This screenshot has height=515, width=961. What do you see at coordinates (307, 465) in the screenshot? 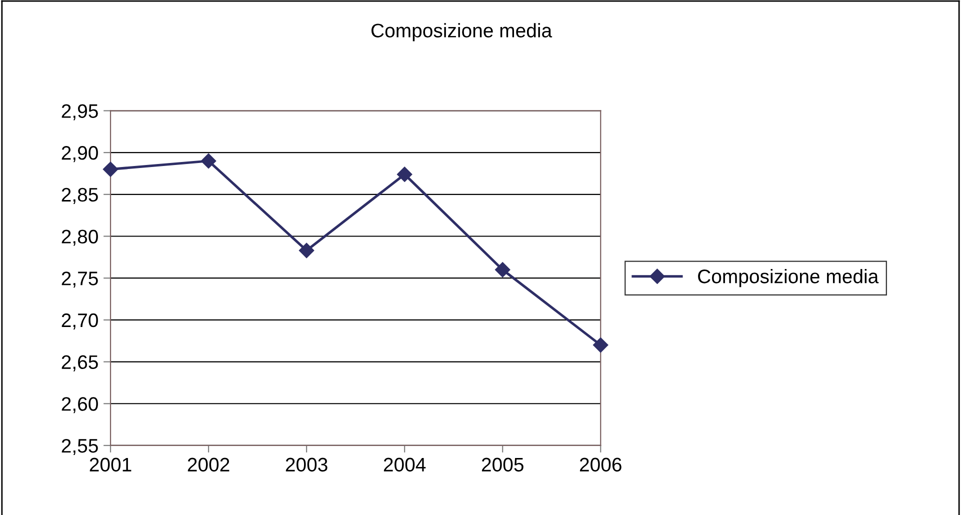
I see `x-tick-label: 2003` at bounding box center [307, 465].